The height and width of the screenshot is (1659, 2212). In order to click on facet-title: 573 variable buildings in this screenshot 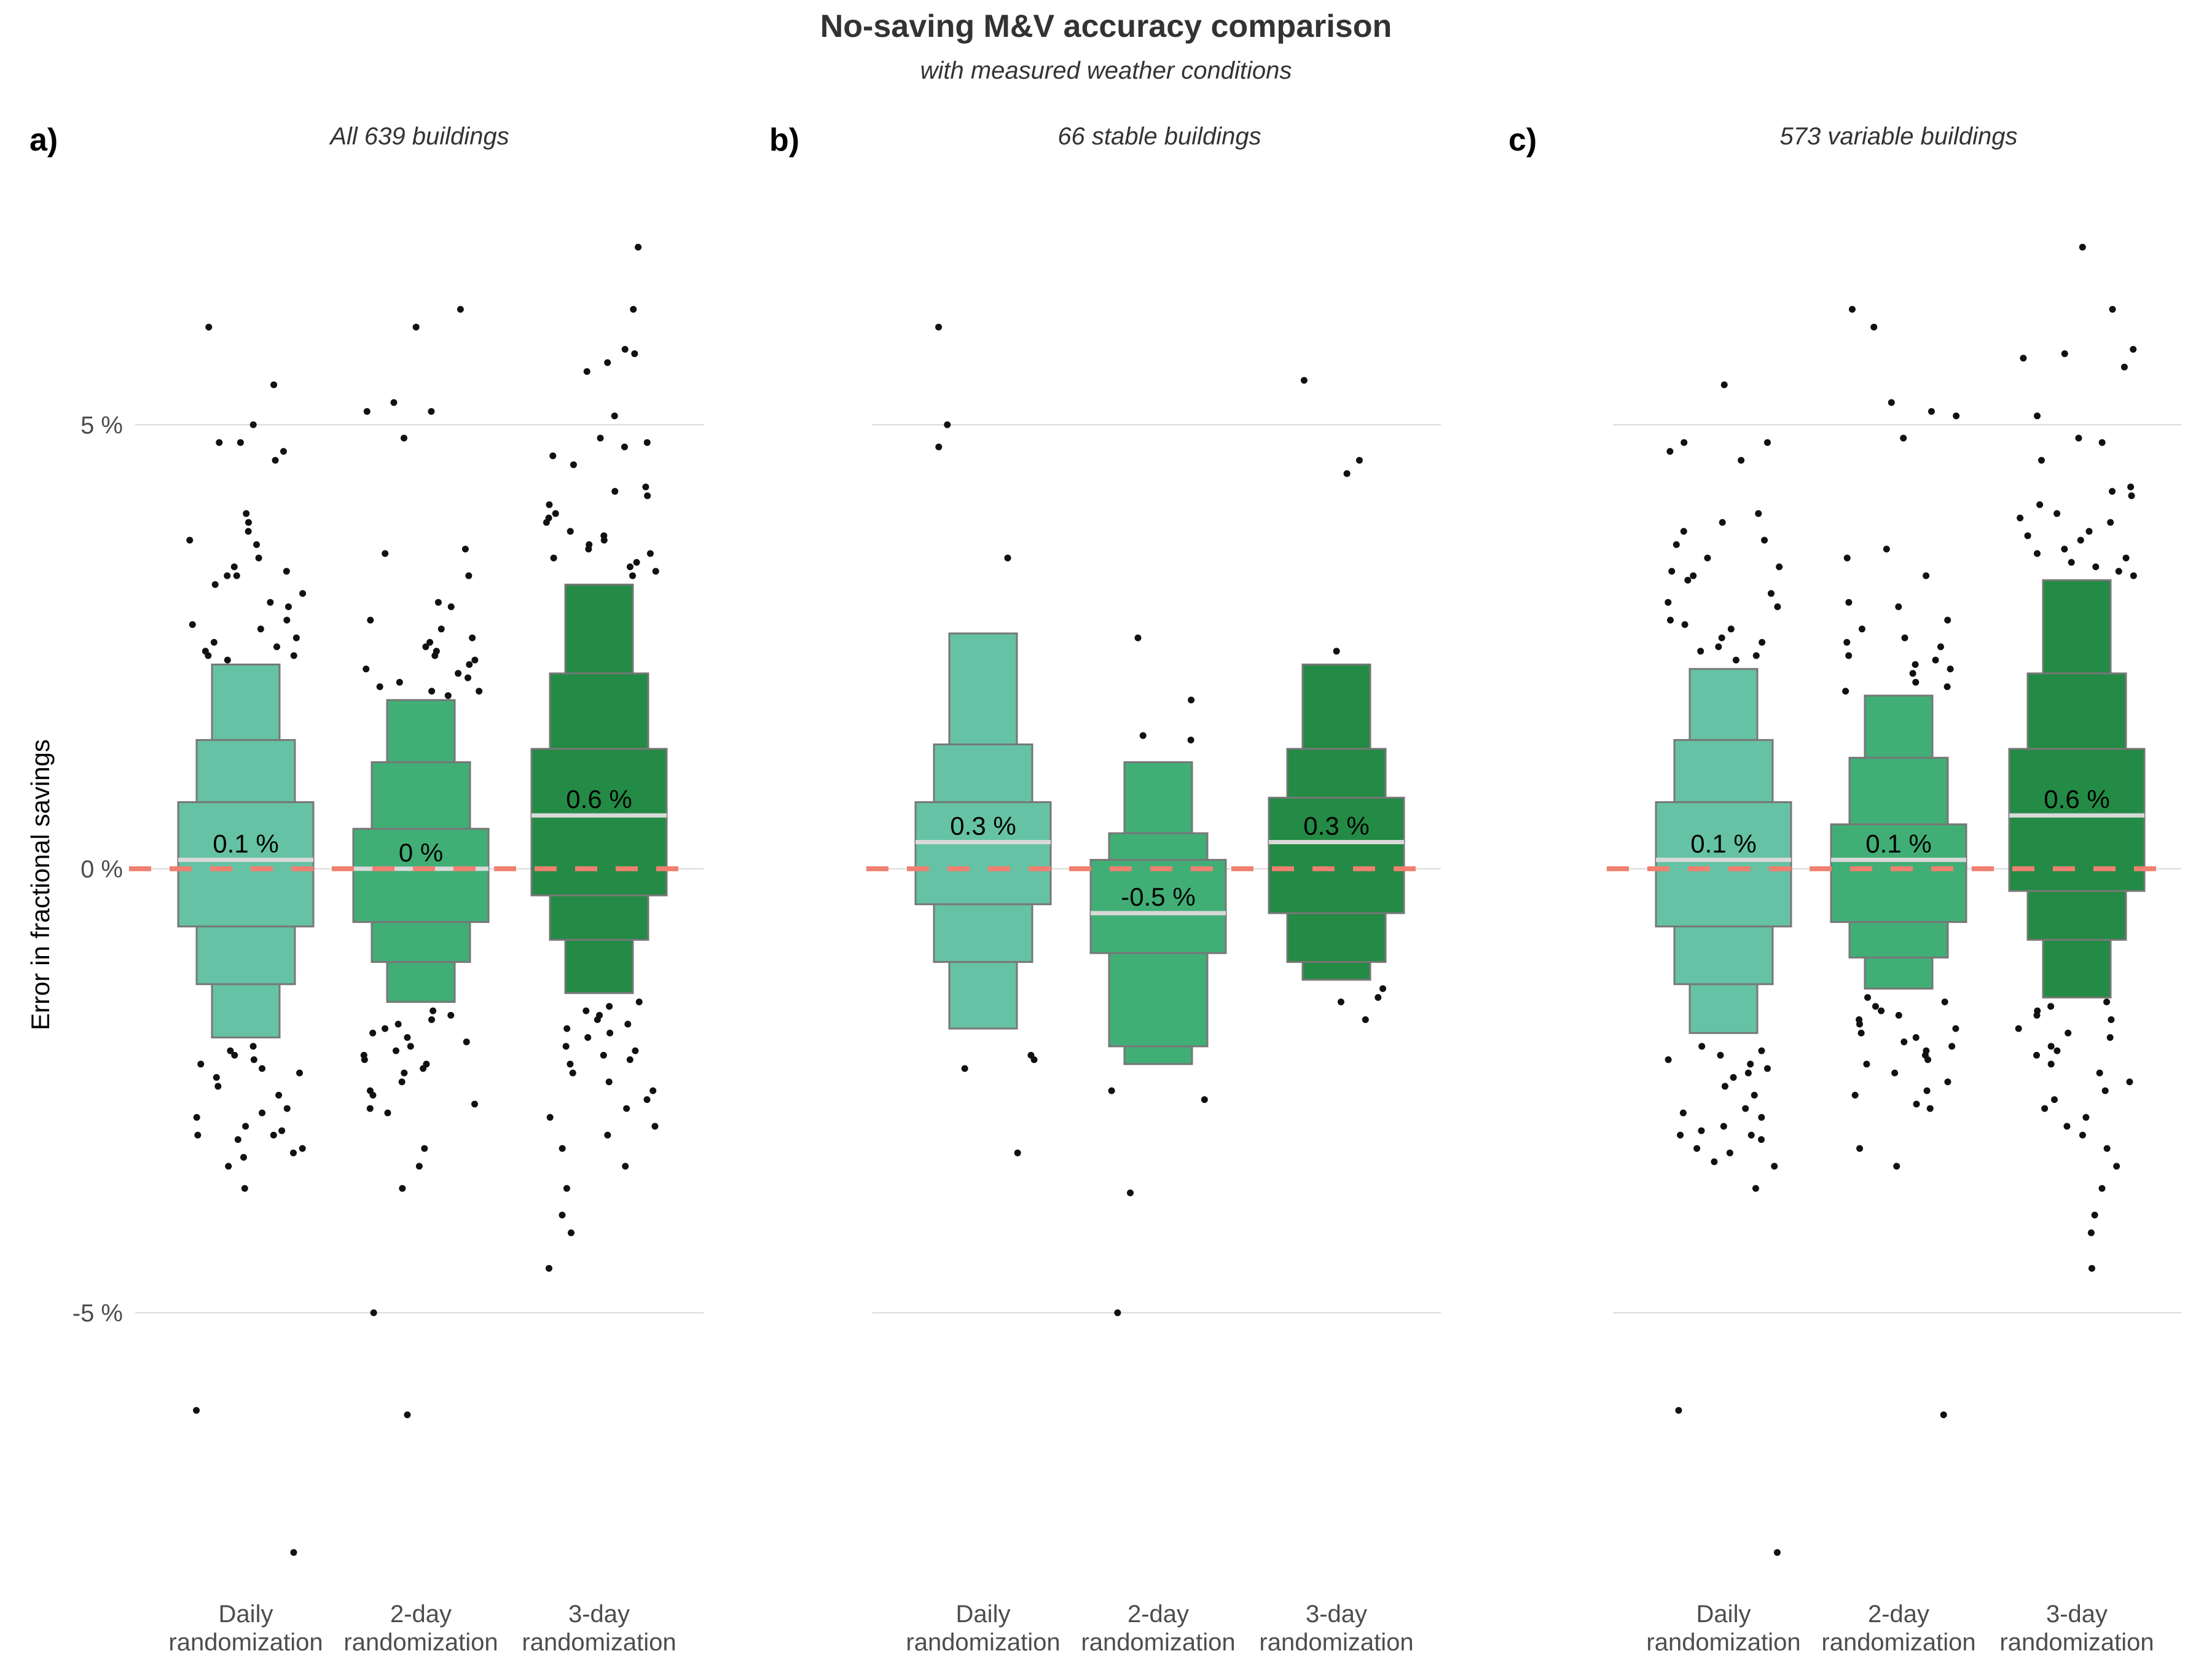, I will do `click(1899, 136)`.